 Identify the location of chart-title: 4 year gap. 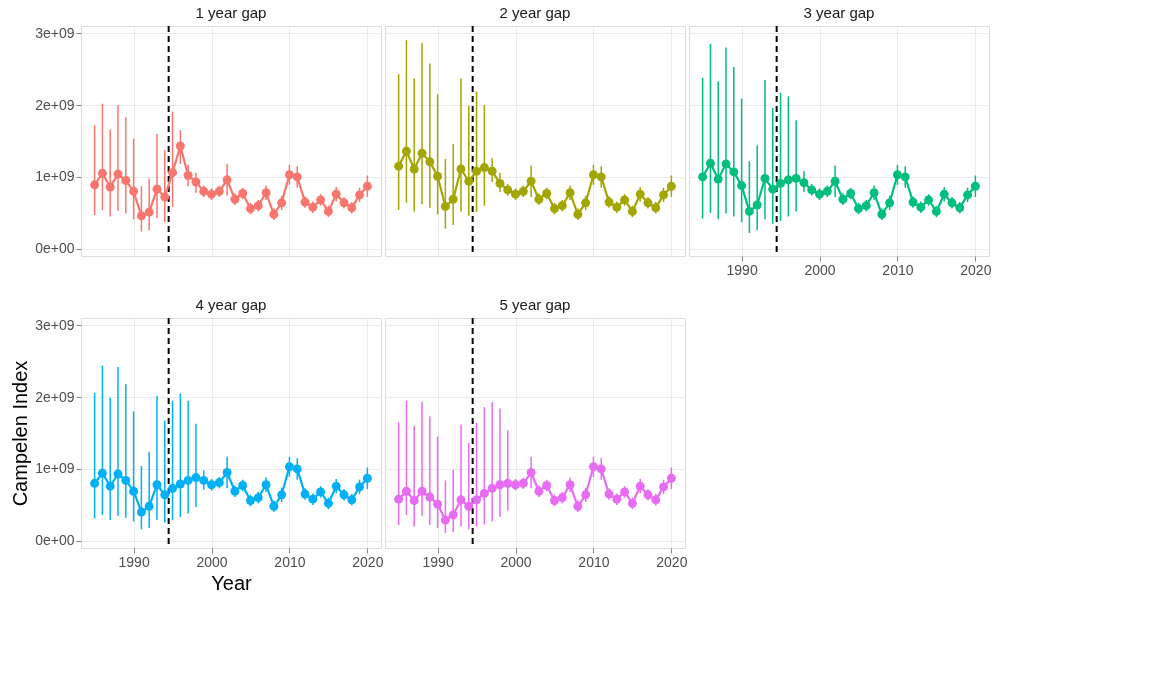
(231, 304).